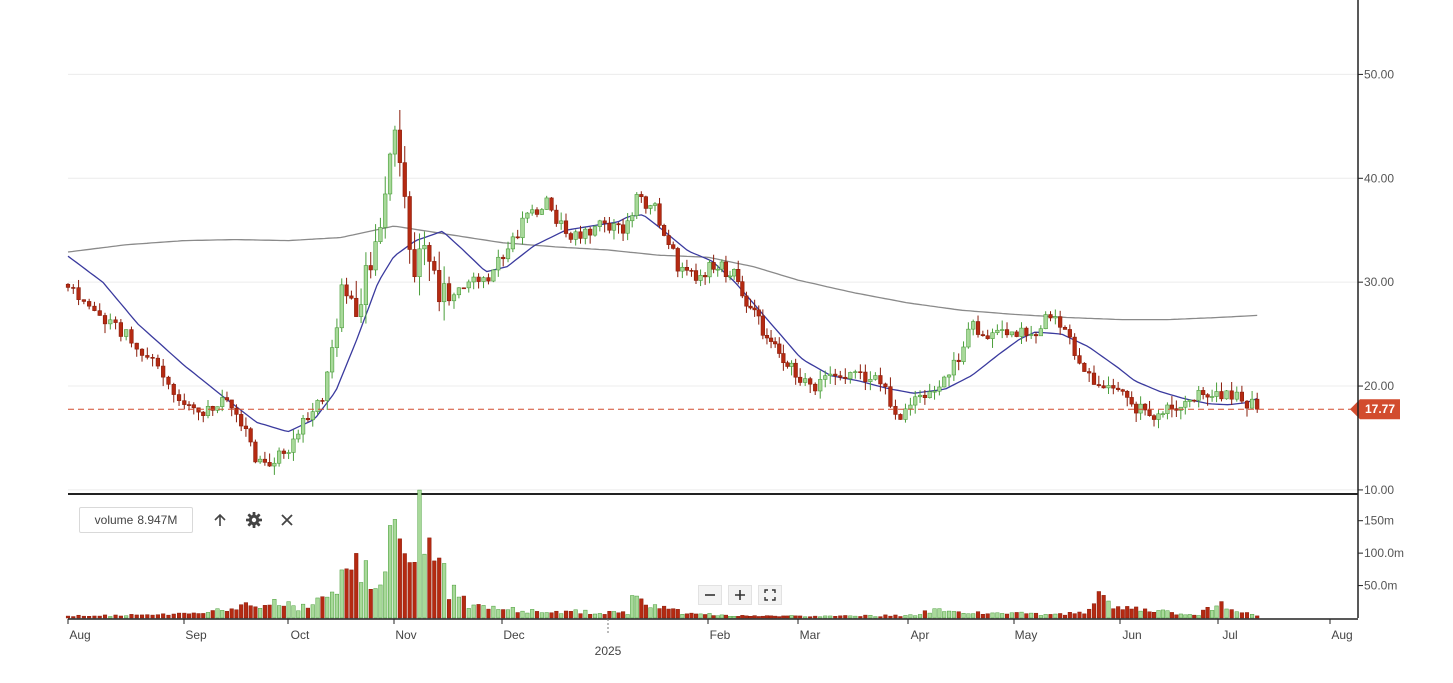 This screenshot has width=1453, height=683. What do you see at coordinates (740, 595) in the screenshot?
I see `zoom-in-icon` at bounding box center [740, 595].